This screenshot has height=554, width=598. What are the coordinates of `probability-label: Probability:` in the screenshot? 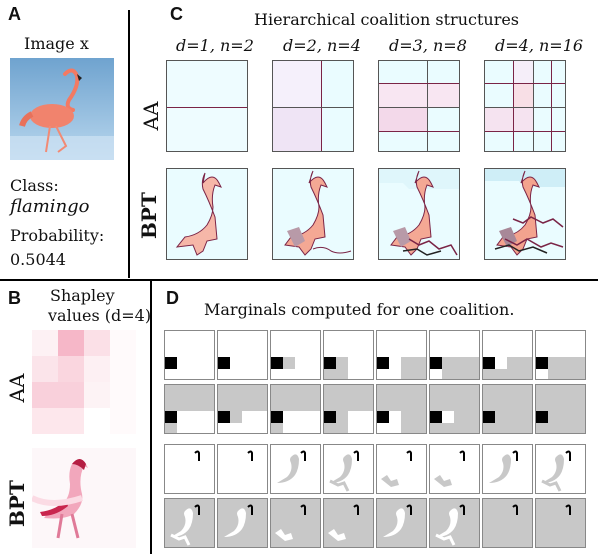 It's located at (57, 235).